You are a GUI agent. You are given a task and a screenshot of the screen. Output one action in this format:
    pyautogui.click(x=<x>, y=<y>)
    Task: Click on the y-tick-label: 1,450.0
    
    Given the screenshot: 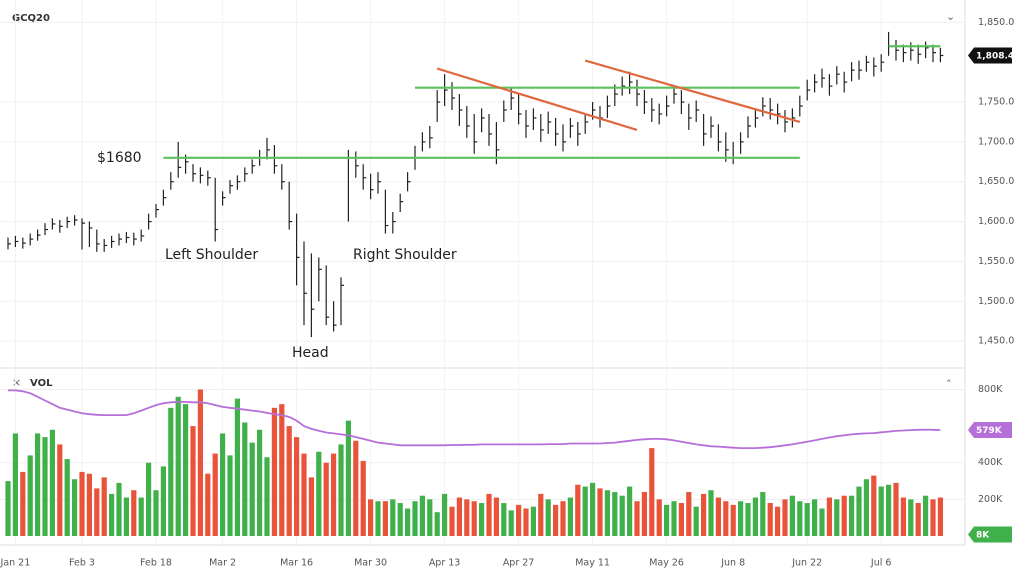 What is the action you would take?
    pyautogui.click(x=996, y=341)
    